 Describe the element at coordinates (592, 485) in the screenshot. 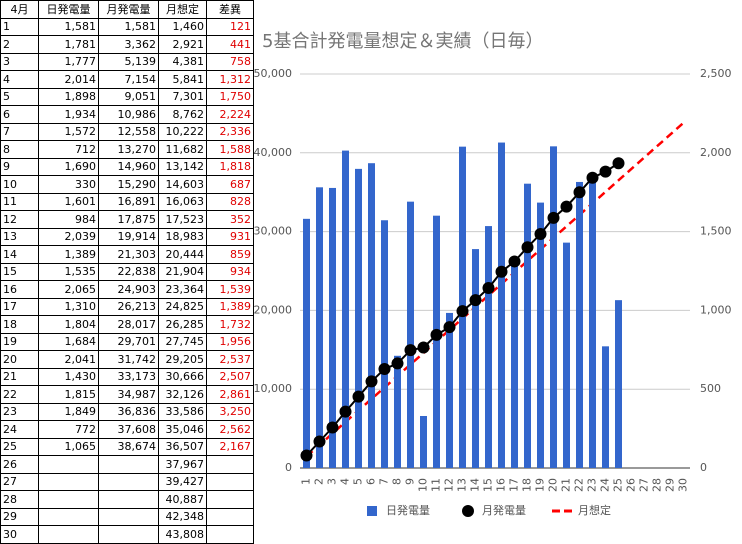

I see `x-tick-label: 23` at that location.